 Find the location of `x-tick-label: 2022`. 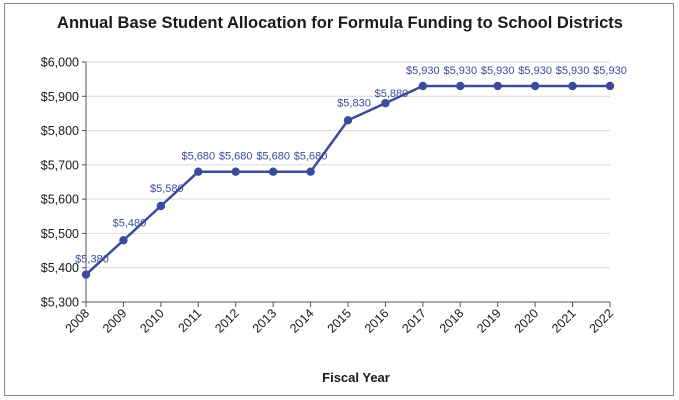

x-tick-label: 2022 is located at coordinates (602, 321).